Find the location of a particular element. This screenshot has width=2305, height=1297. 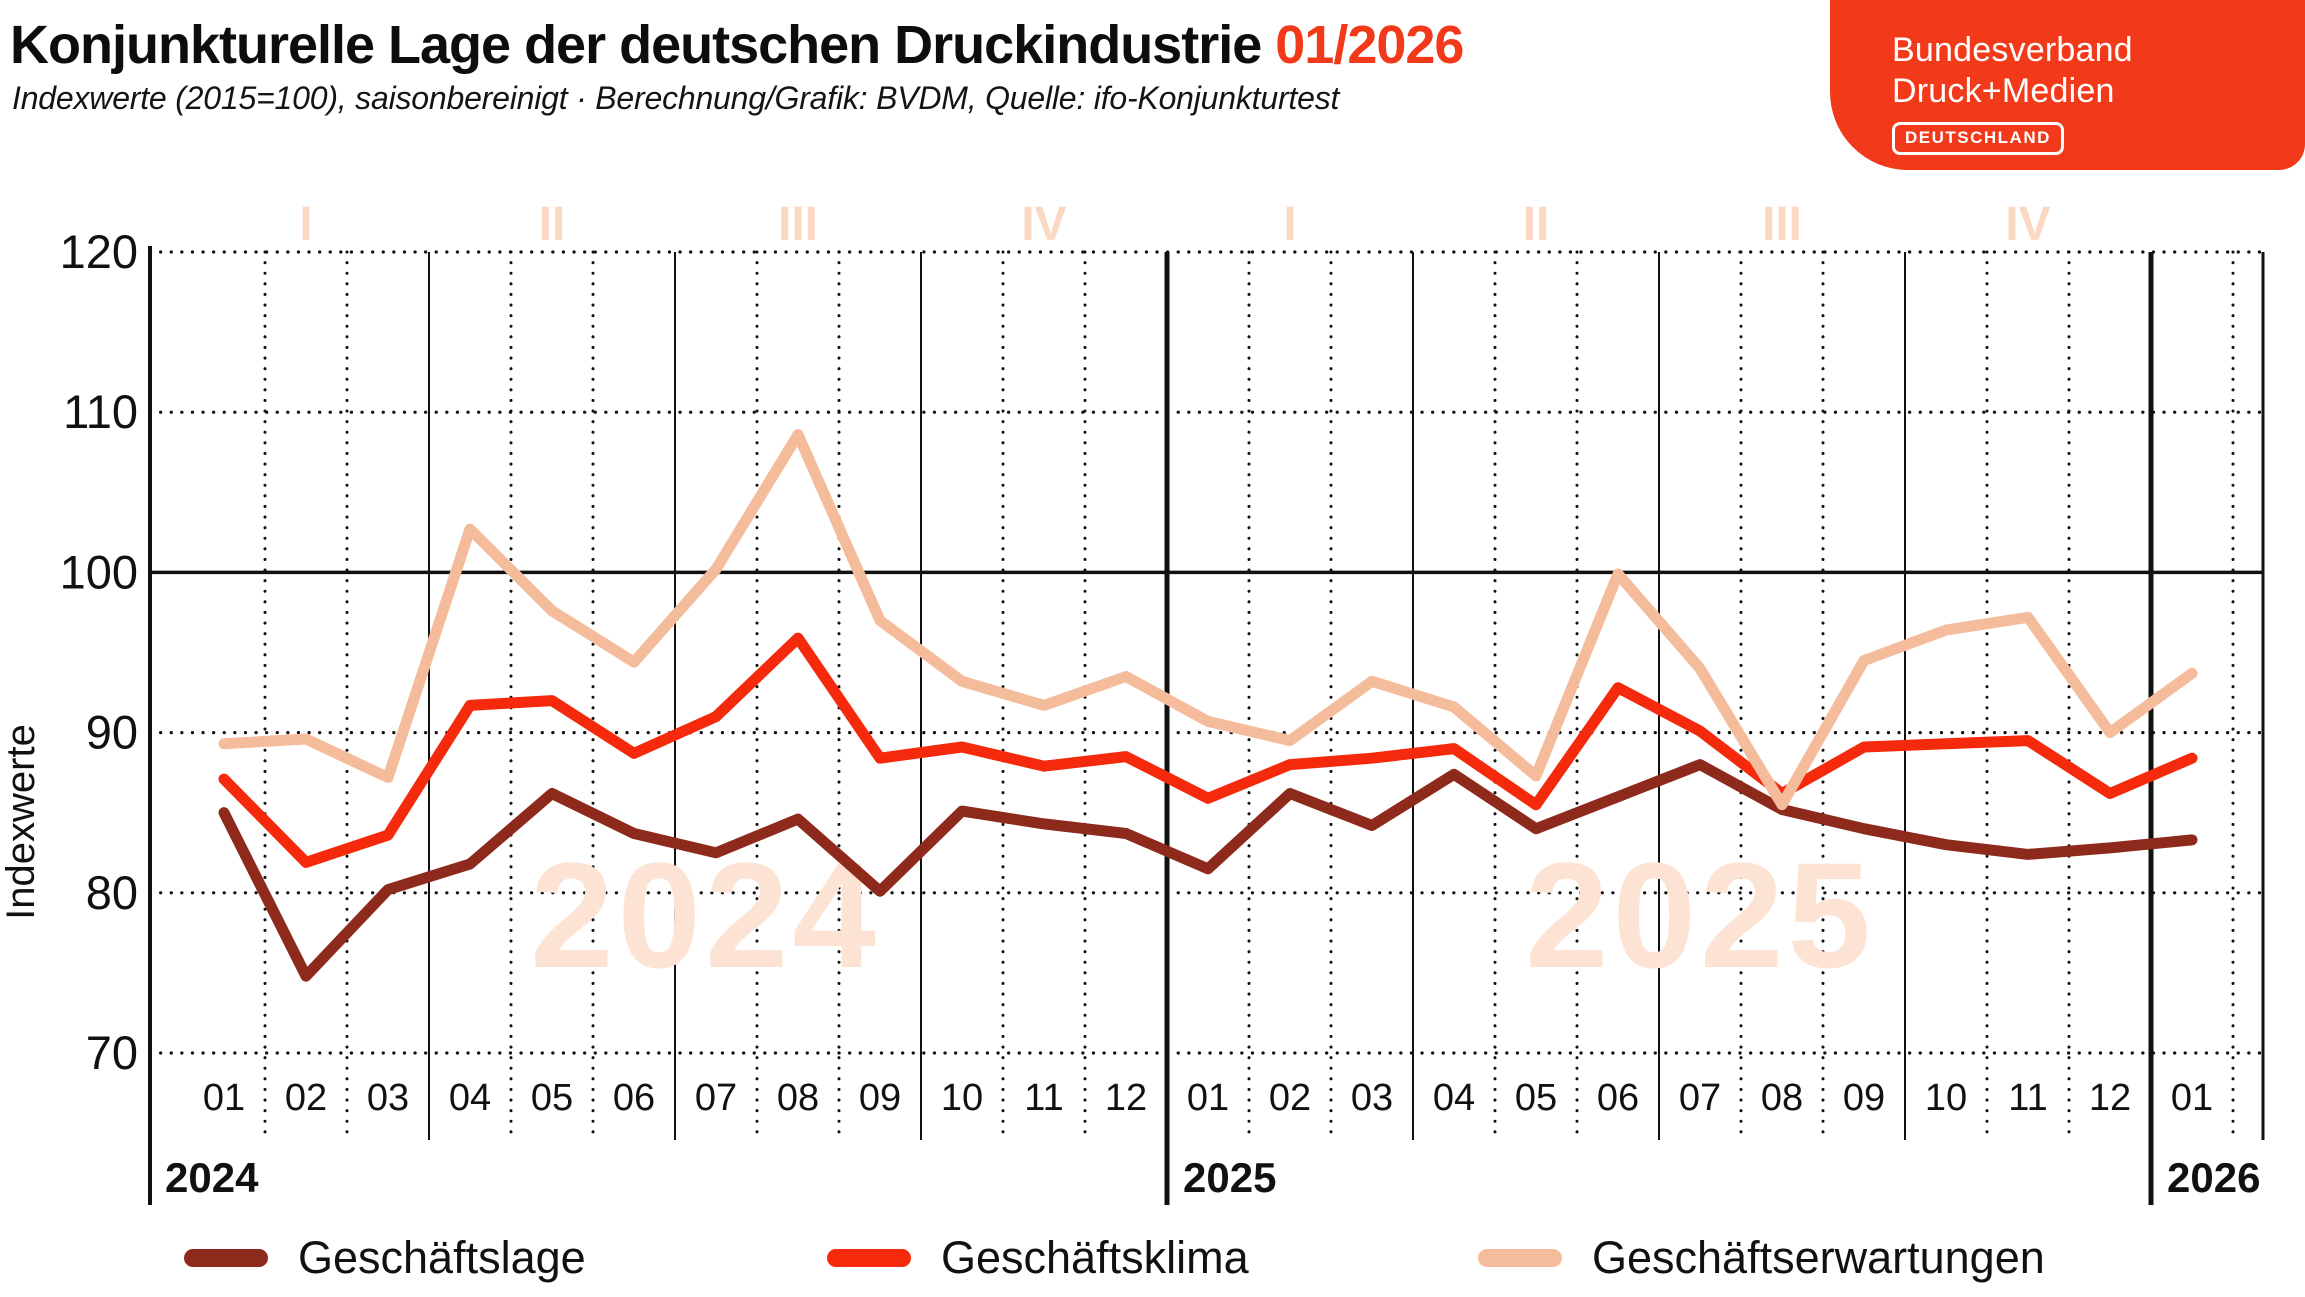

legend-item-geschaeftsklima: Geschäftsklima is located at coordinates (1038, 1258).